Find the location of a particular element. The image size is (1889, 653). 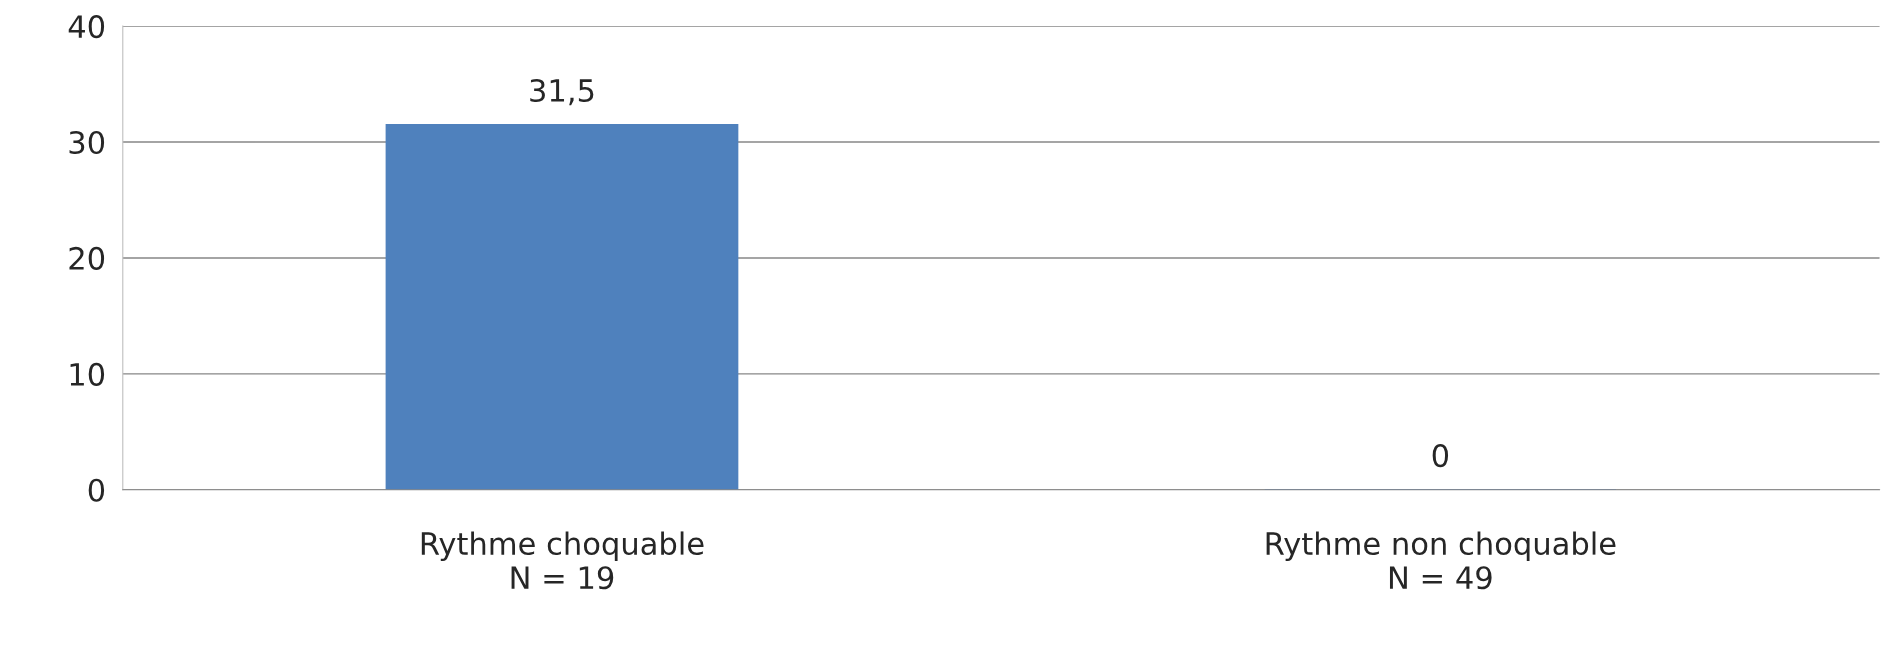

data-label: 31,5 is located at coordinates (562, 92).